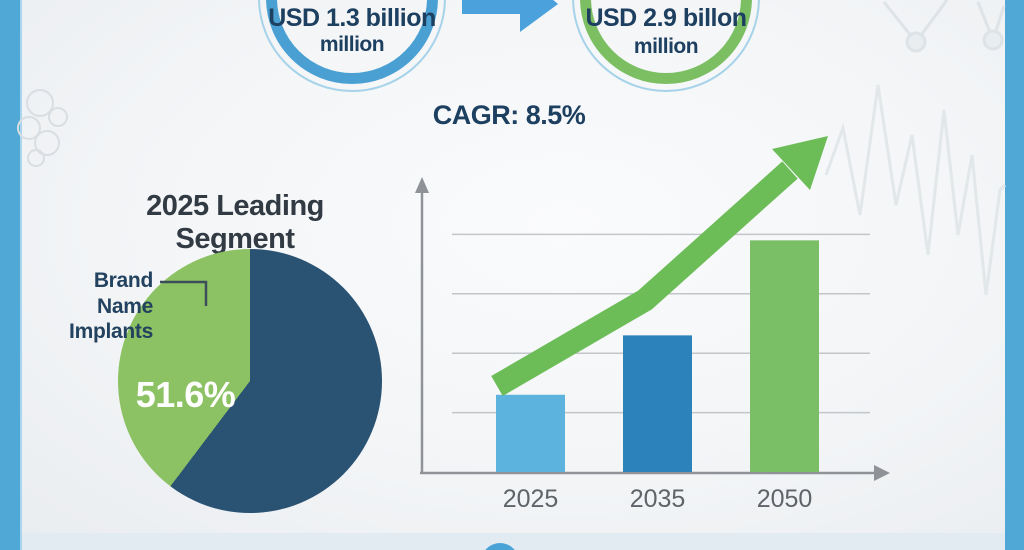 The width and height of the screenshot is (1024, 550). What do you see at coordinates (185, 394) in the screenshot?
I see `pie-percentage-label: 51.6%` at bounding box center [185, 394].